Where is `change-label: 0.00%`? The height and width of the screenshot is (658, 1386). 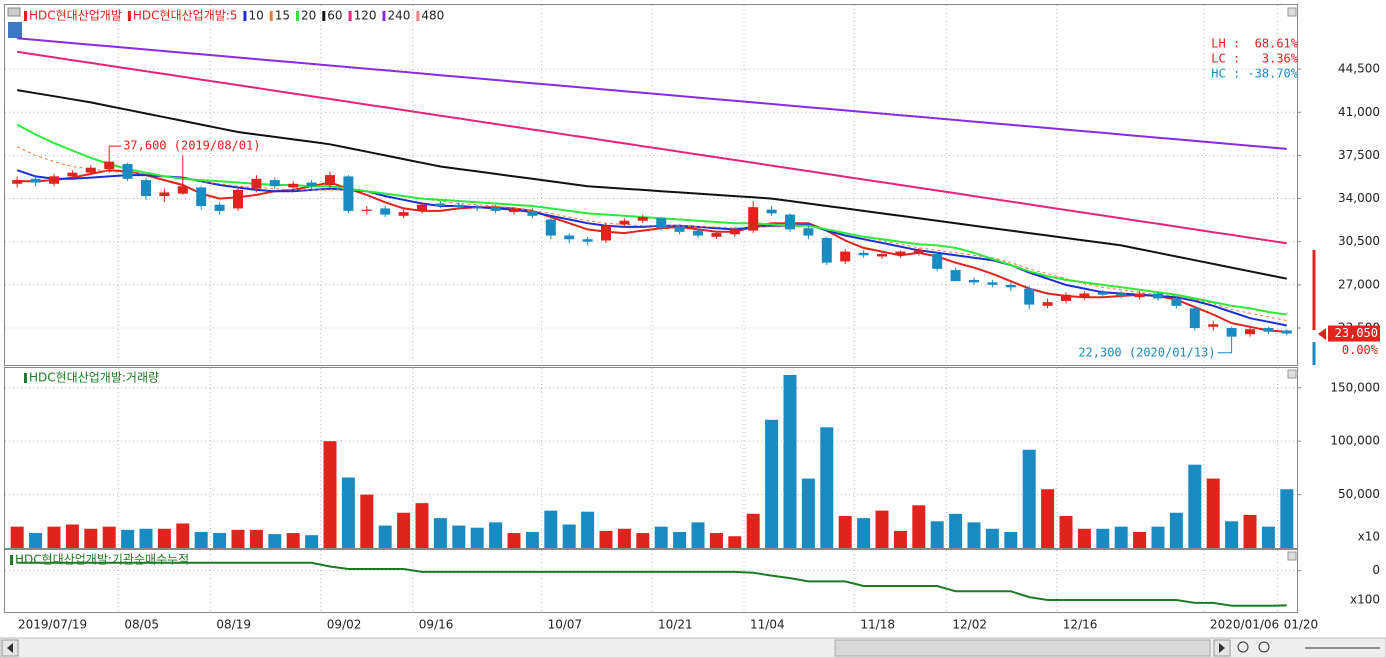 change-label: 0.00% is located at coordinates (1360, 350).